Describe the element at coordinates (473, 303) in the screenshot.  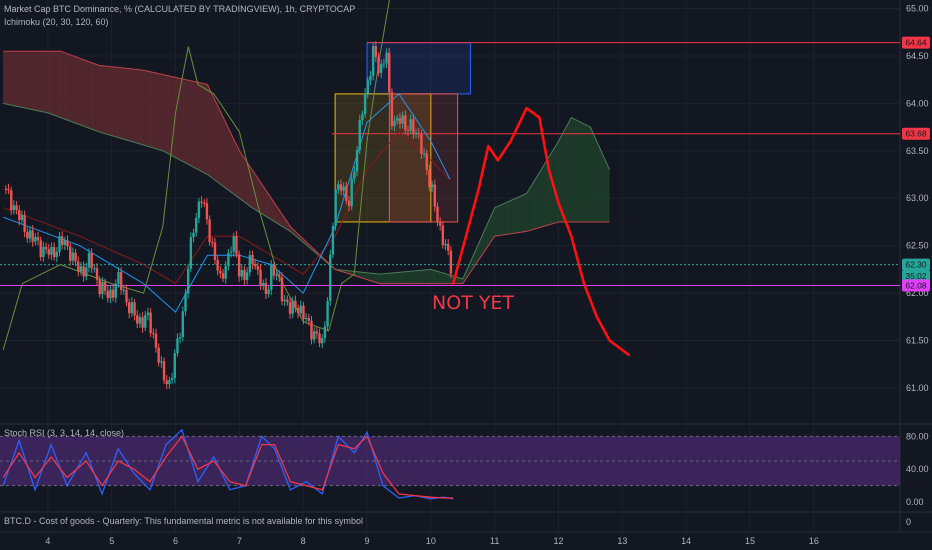
I see `not-yet-annotation: NOT YET` at that location.